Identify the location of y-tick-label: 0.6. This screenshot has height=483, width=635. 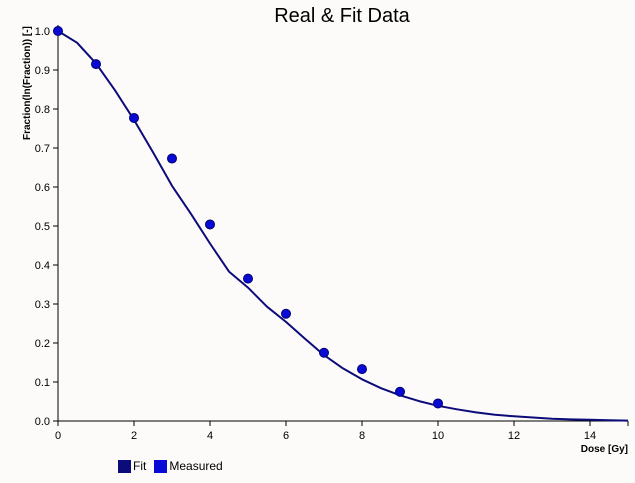
(42, 188).